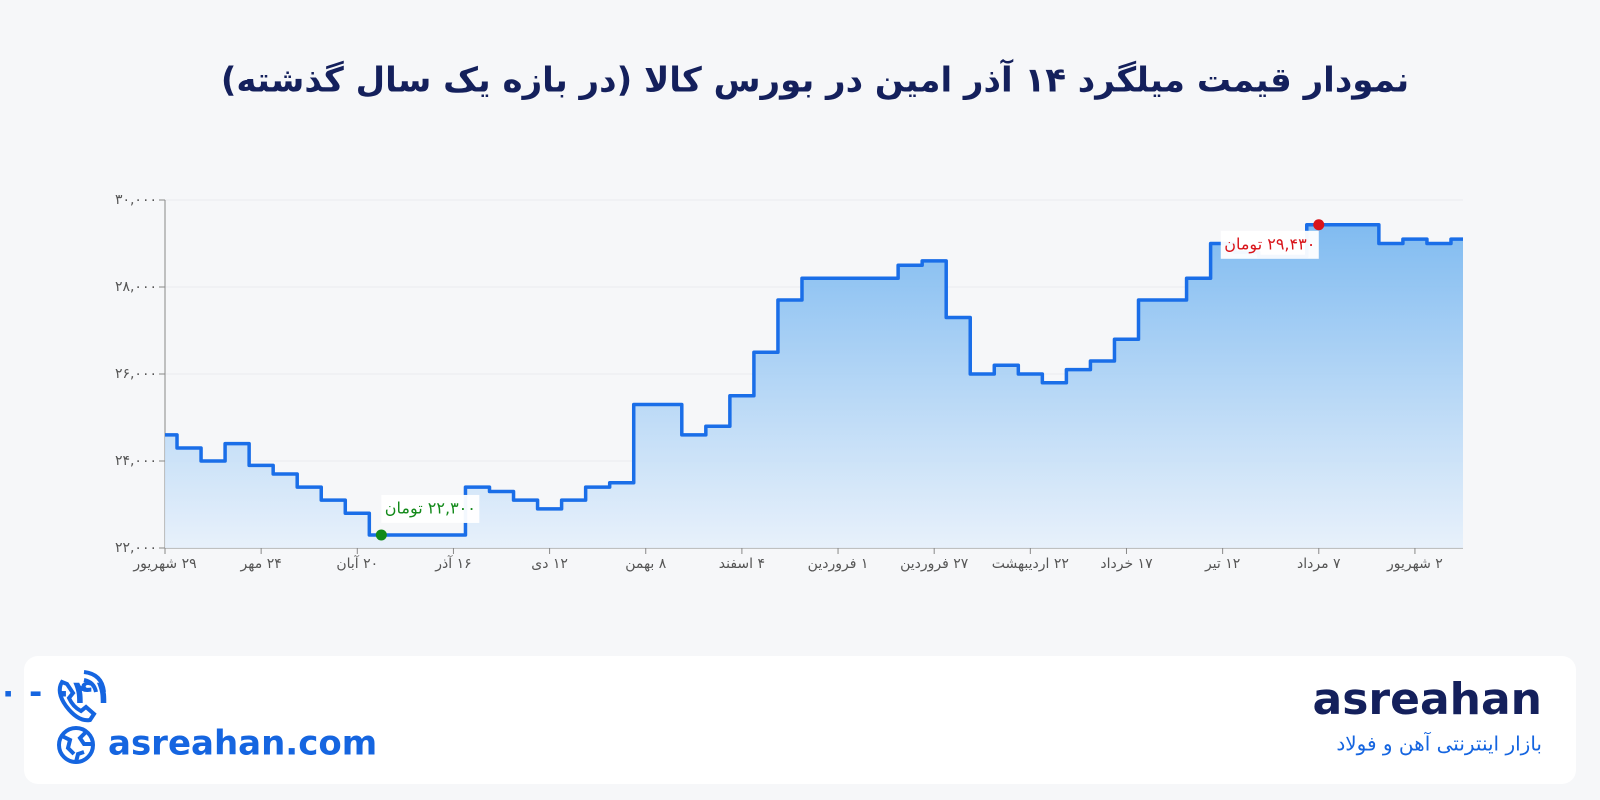  Describe the element at coordinates (1414, 564) in the screenshot. I see `x-tick-label: ۲ شهریور` at that location.